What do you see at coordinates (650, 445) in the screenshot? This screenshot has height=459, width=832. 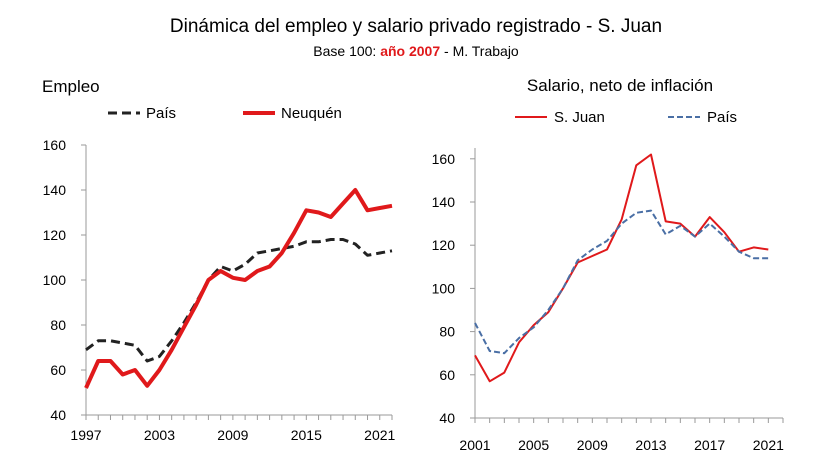 I see `x-tick-label: 2013` at bounding box center [650, 445].